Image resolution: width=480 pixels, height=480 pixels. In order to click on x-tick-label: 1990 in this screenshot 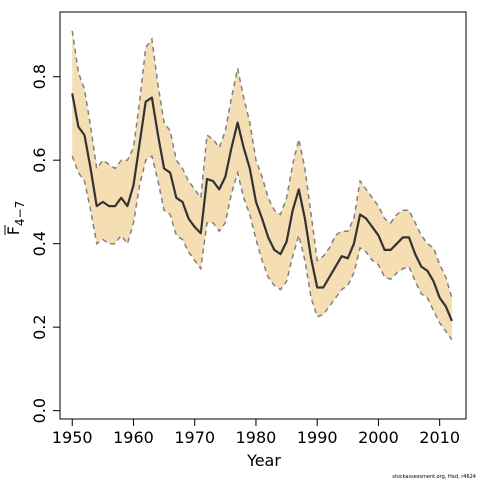, I will do `click(317, 437)`.